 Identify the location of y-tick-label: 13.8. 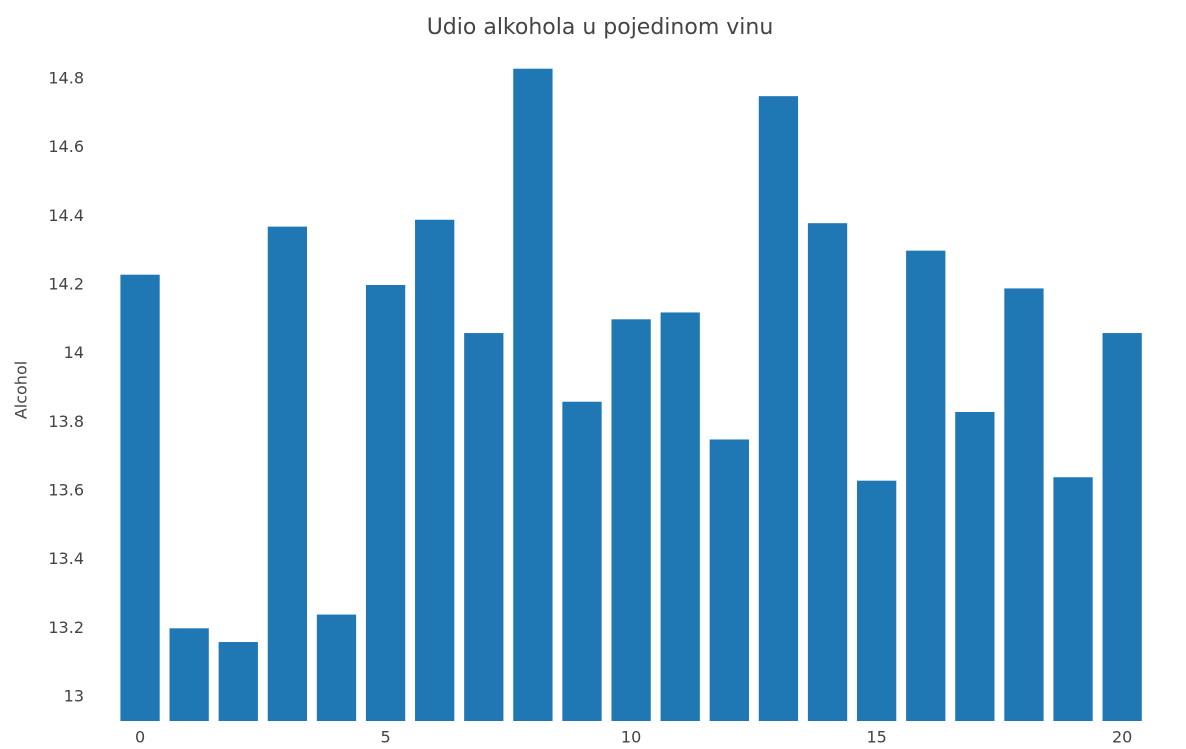
(66, 421).